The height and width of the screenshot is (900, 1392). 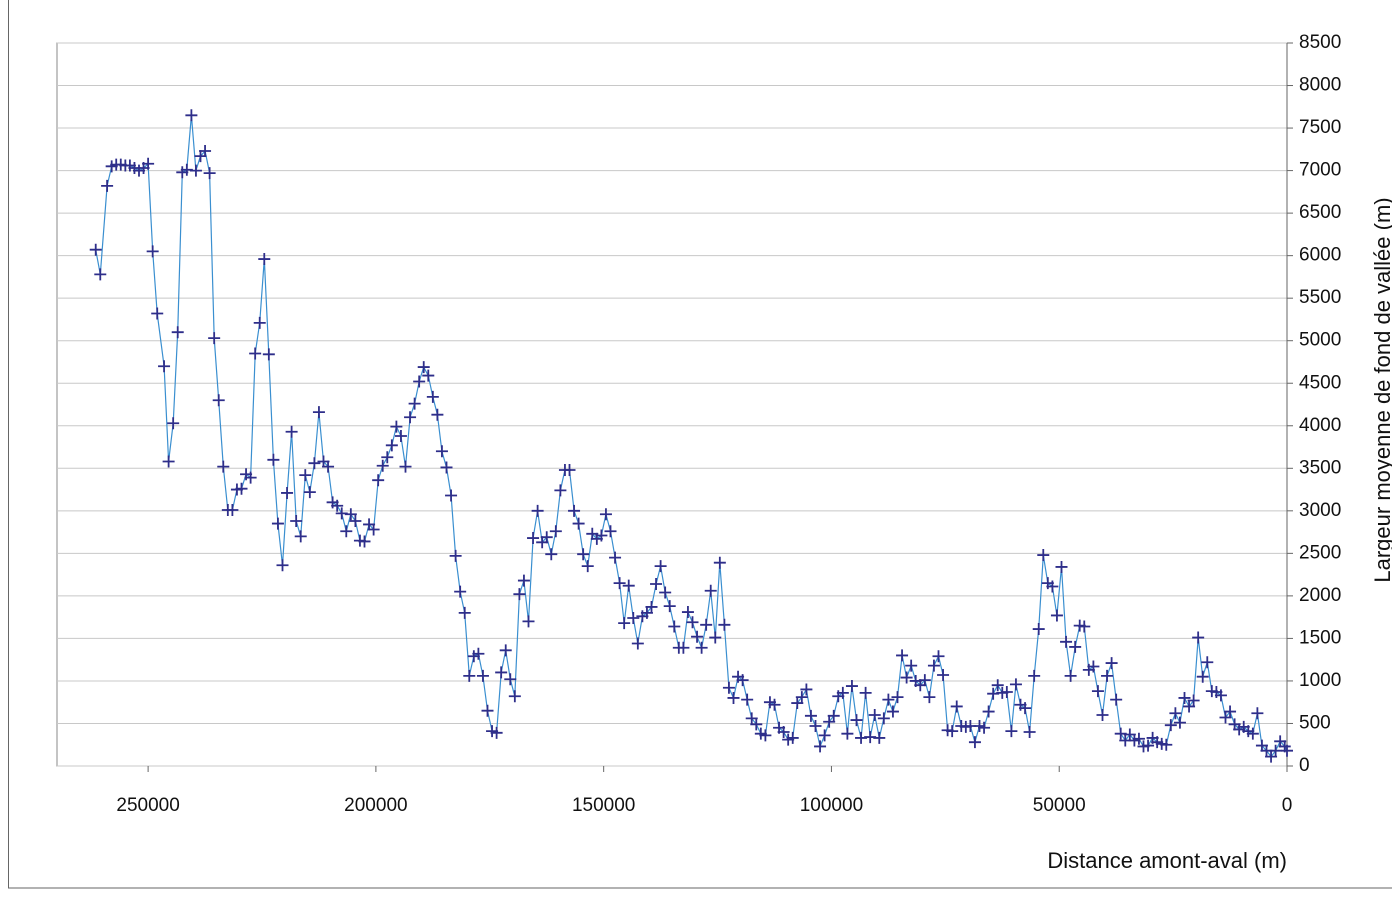 What do you see at coordinates (1320, 467) in the screenshot?
I see `y-tick-label: 3500` at bounding box center [1320, 467].